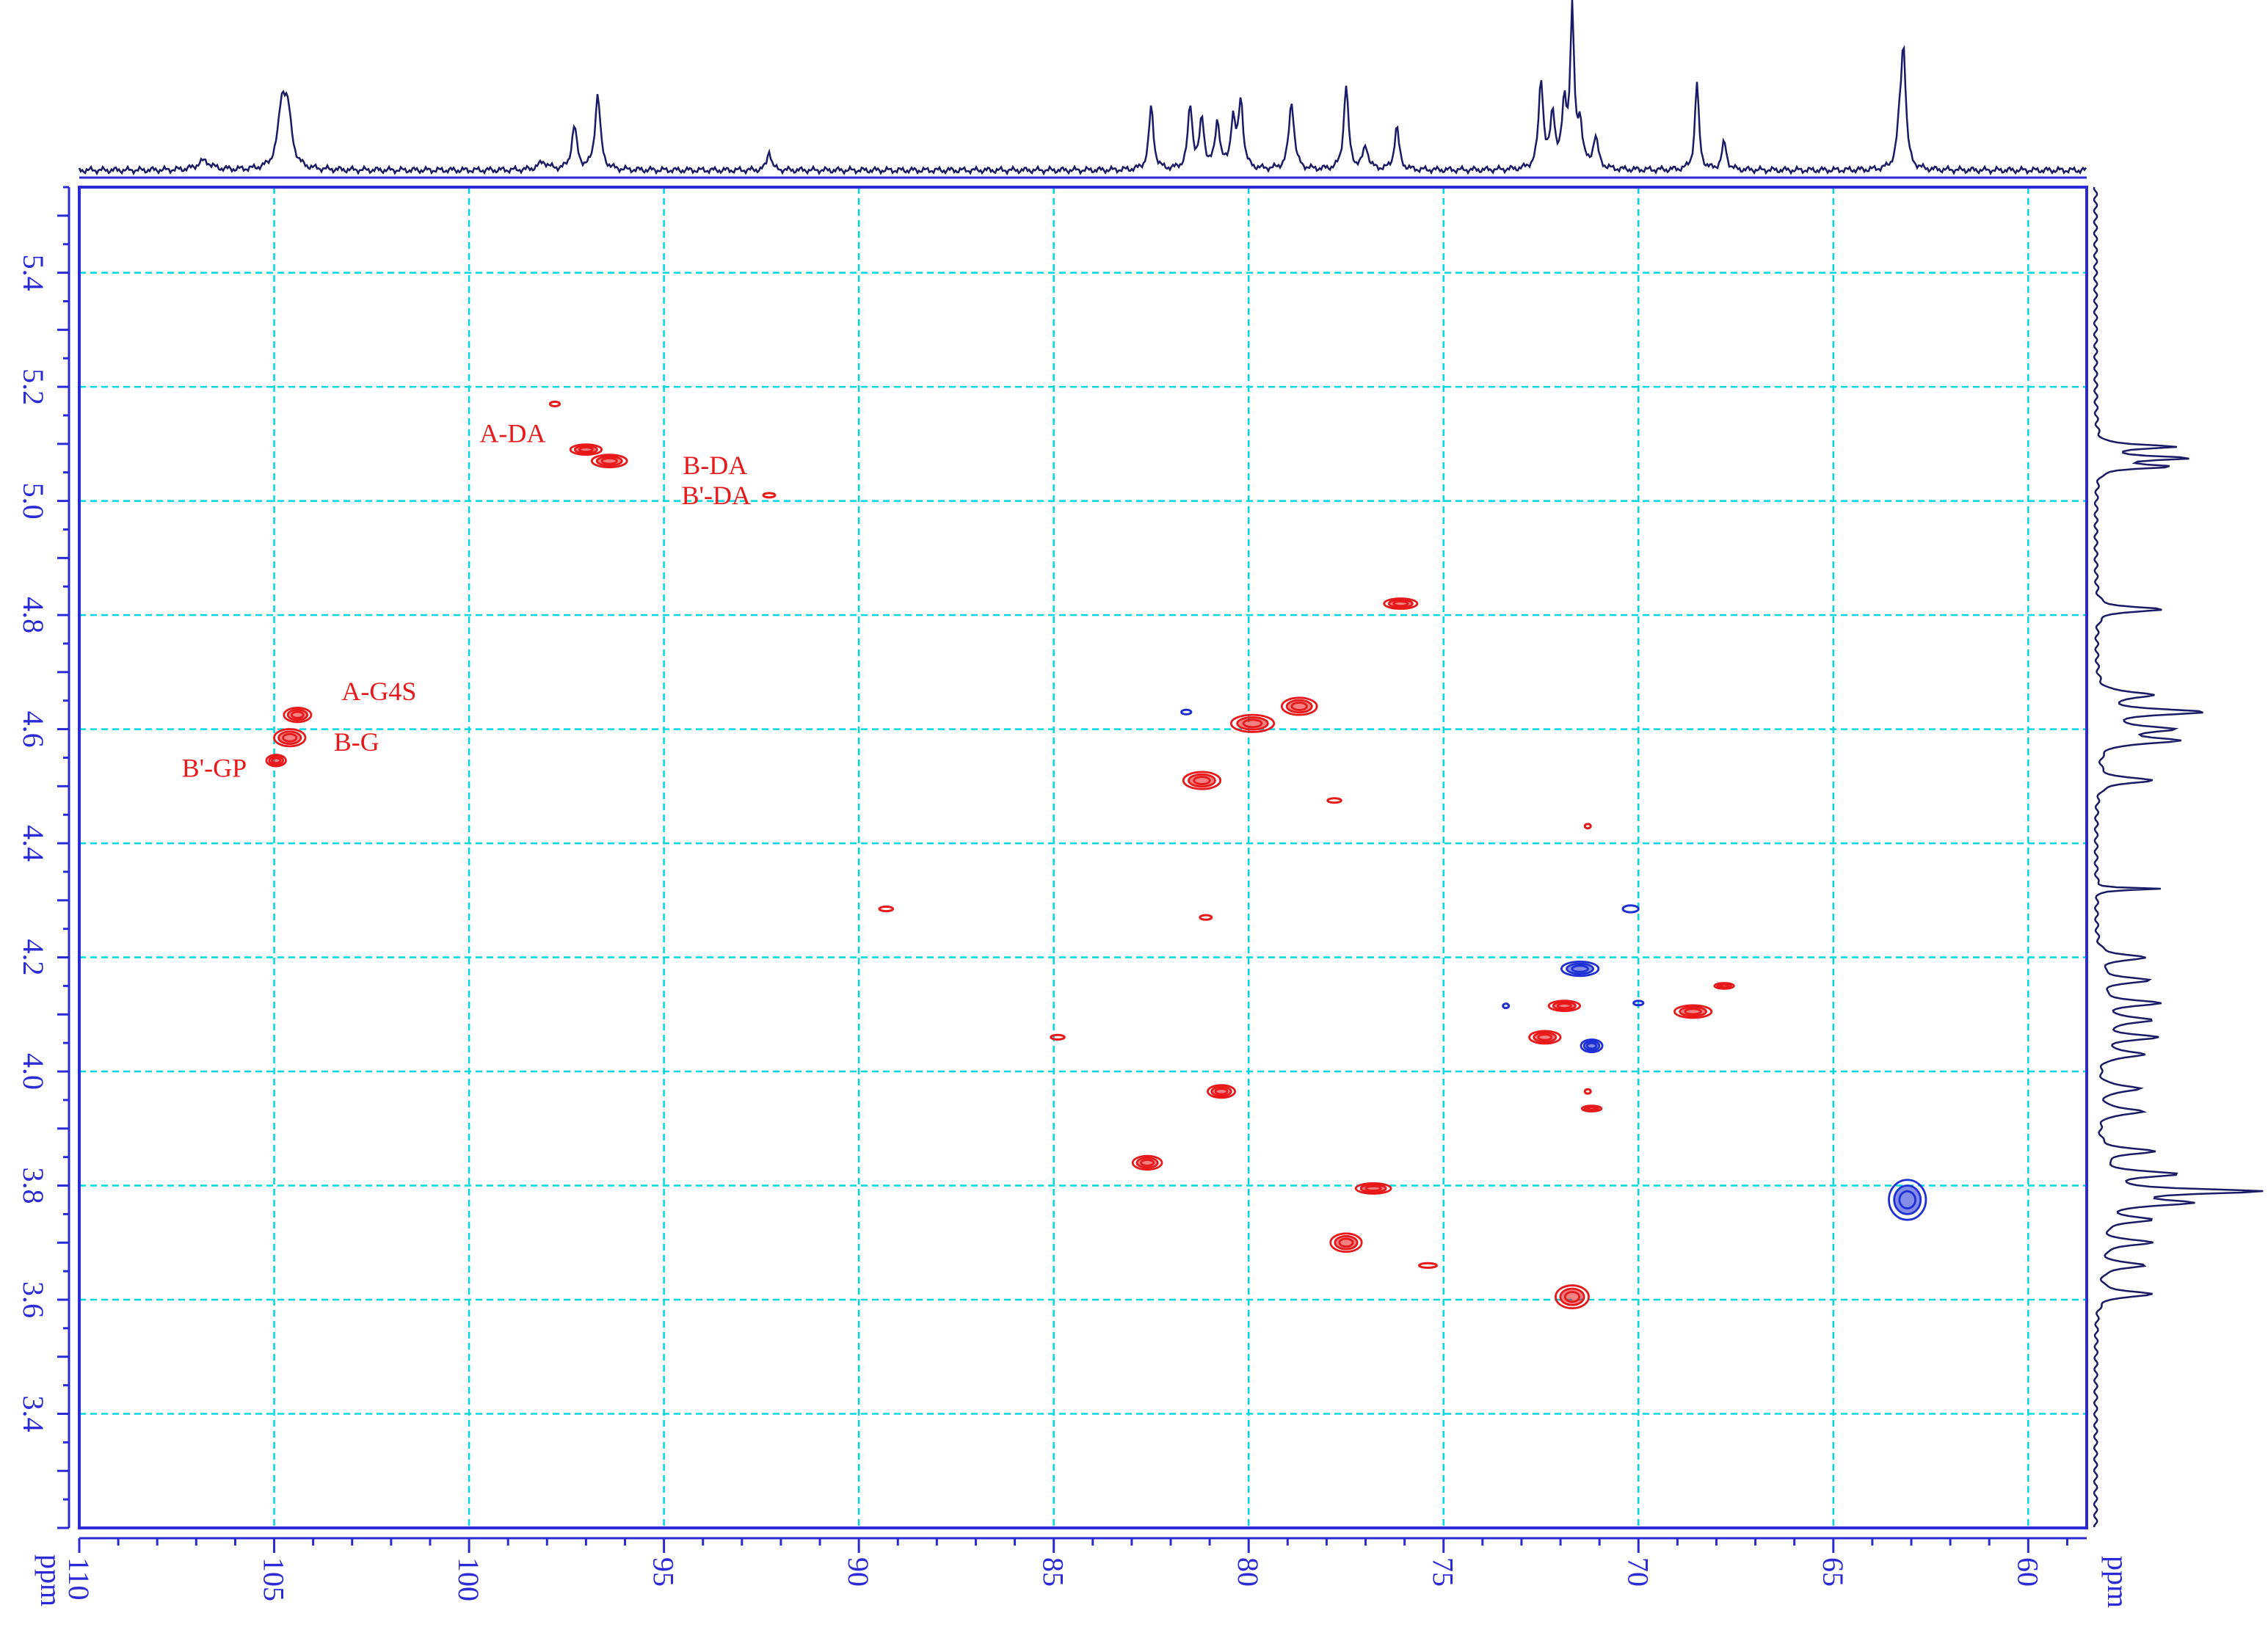 This screenshot has height=1638, width=2268. I want to click on cross-peak-31-core, so click(1908, 1200).